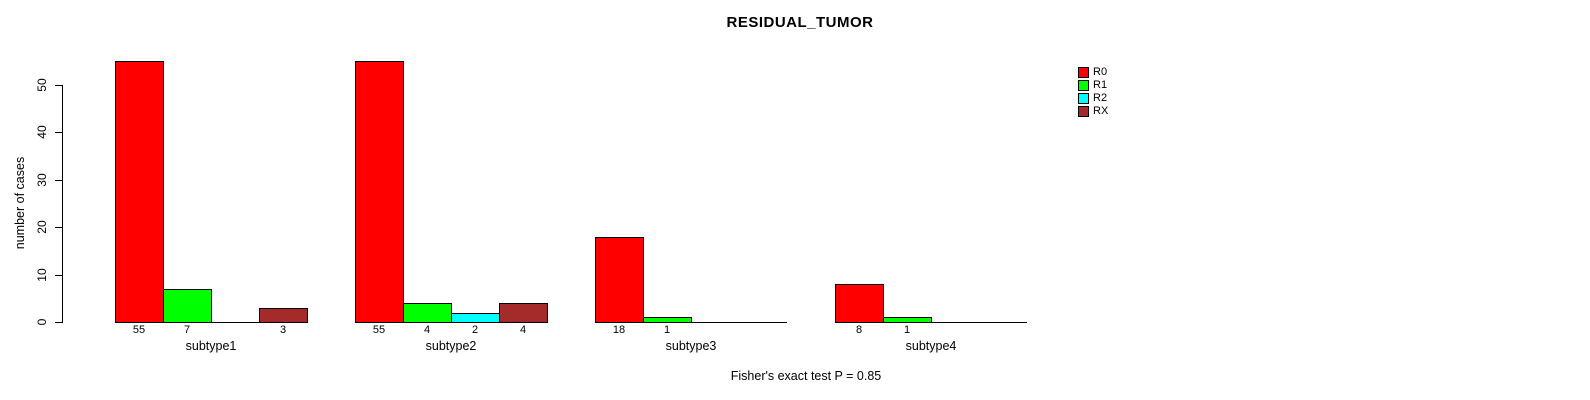 This screenshot has height=400, width=1590. What do you see at coordinates (1083, 111) in the screenshot?
I see `legend-swatch-RX` at bounding box center [1083, 111].